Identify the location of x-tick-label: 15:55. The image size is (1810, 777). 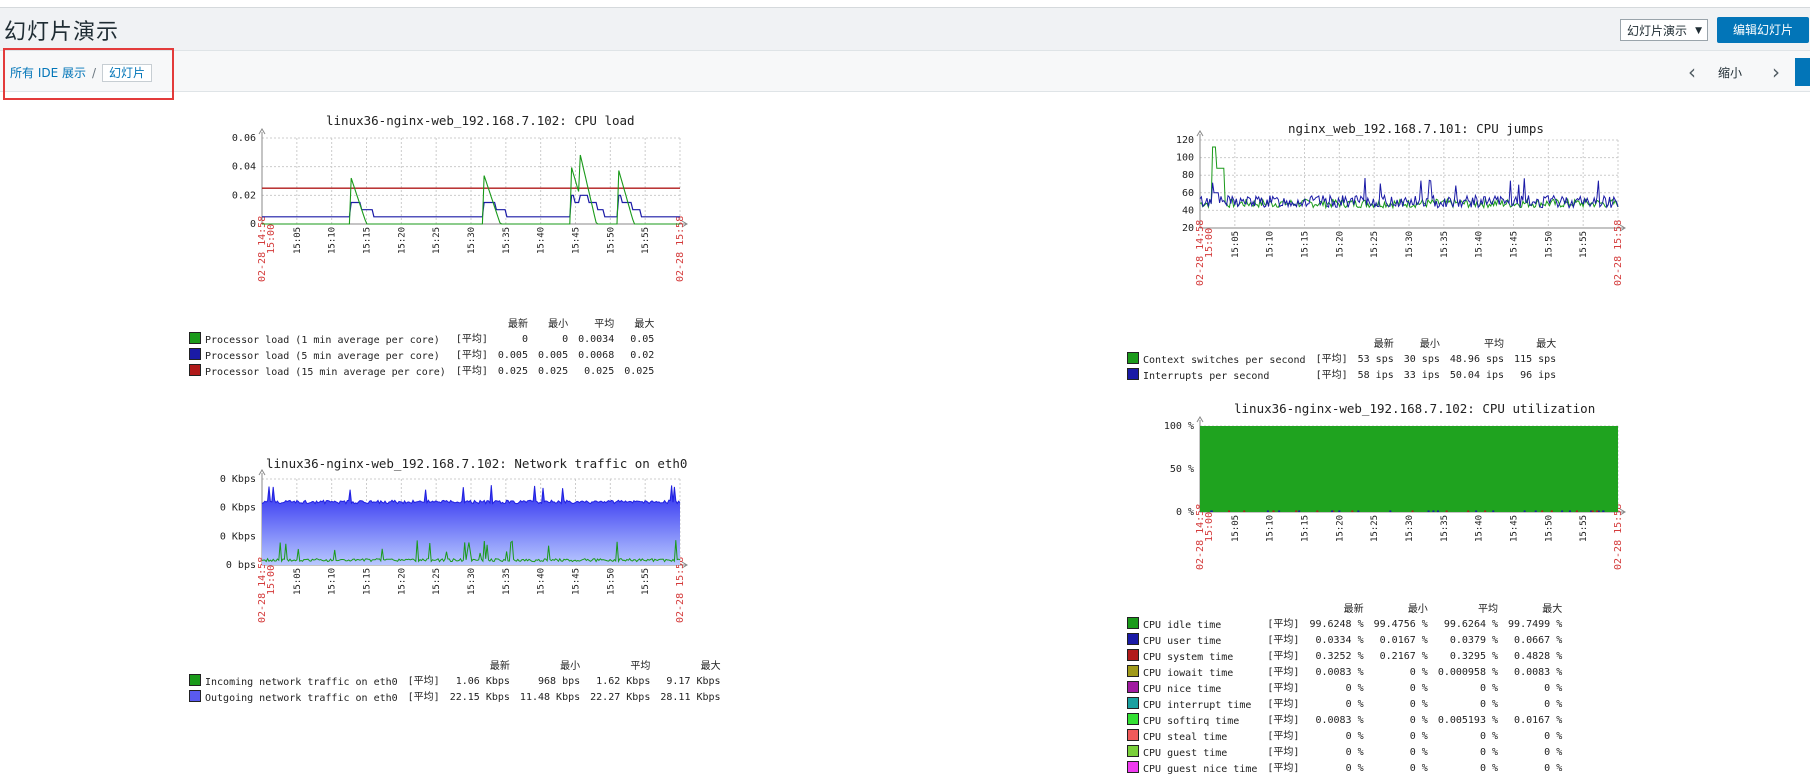
(646, 581).